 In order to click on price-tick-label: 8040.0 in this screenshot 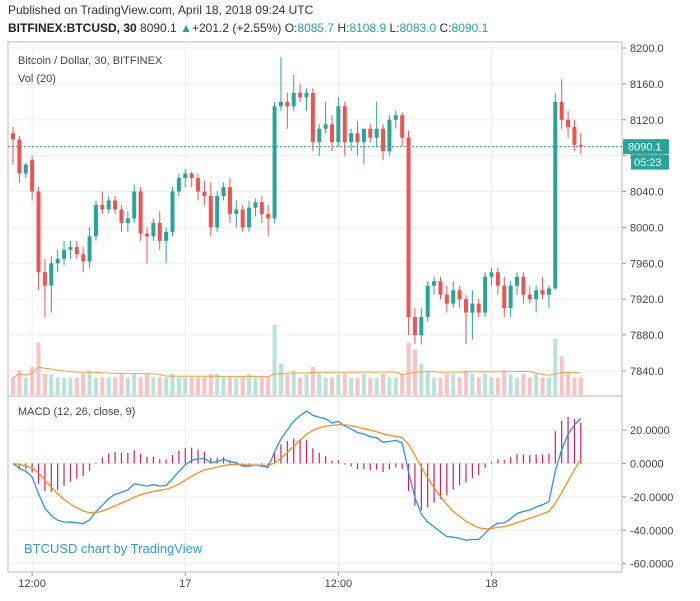, I will do `click(647, 193)`.